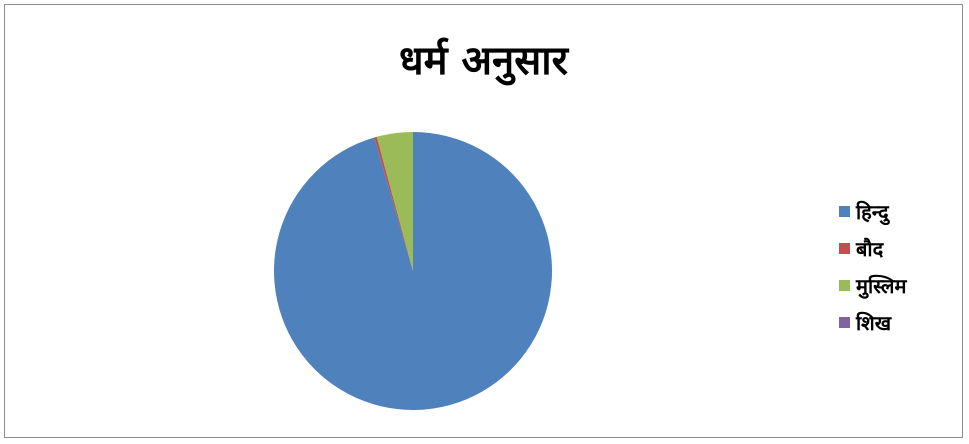 This screenshot has width=969, height=444. I want to click on legend-label: बौद, so click(870, 249).